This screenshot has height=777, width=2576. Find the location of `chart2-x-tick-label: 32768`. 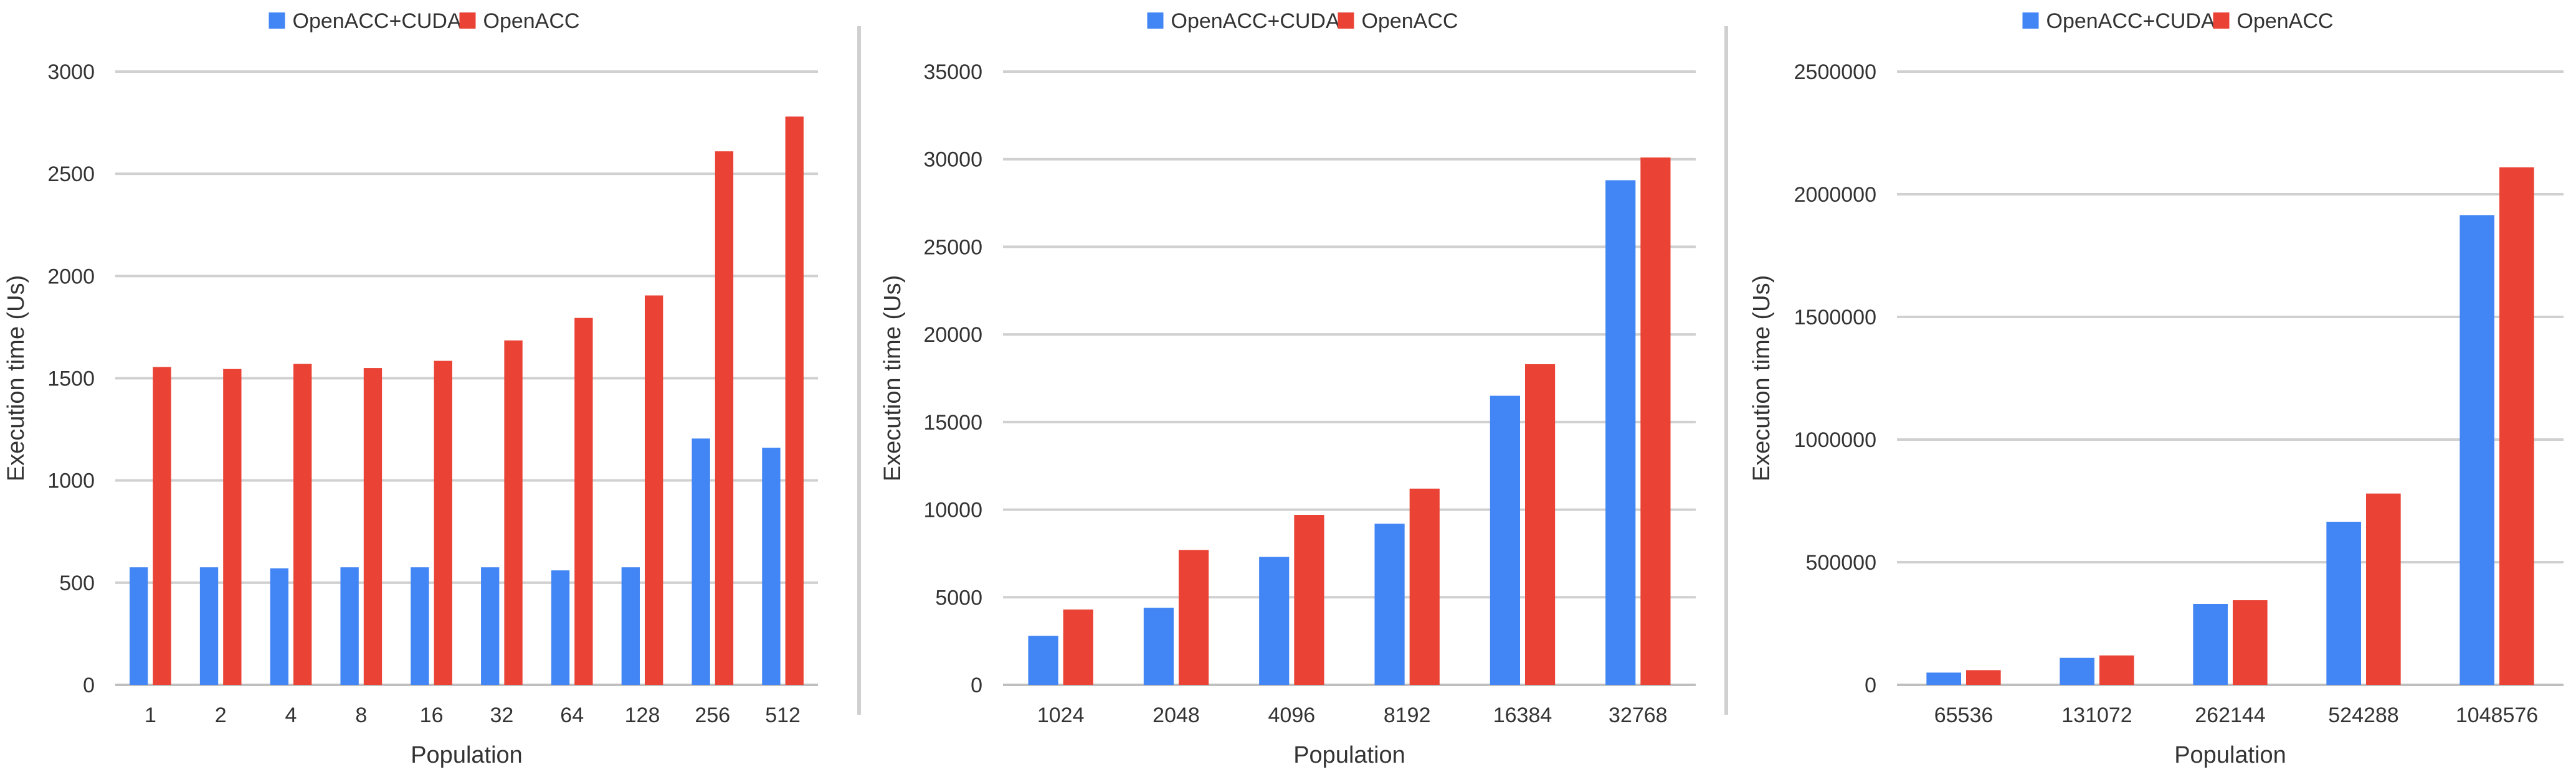

chart2-x-tick-label: 32768 is located at coordinates (1638, 715).